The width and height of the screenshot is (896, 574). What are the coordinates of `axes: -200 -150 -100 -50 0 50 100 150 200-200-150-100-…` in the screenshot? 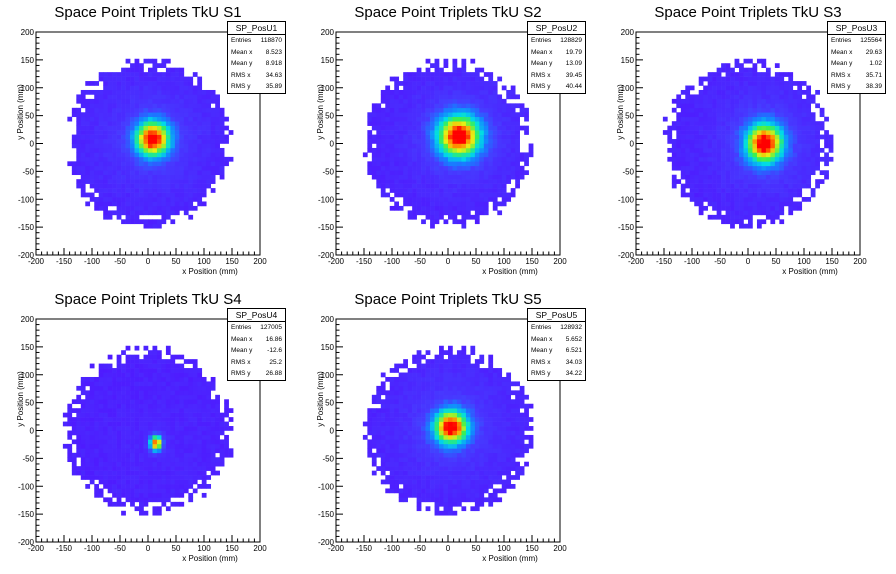 It's located at (142, 434).